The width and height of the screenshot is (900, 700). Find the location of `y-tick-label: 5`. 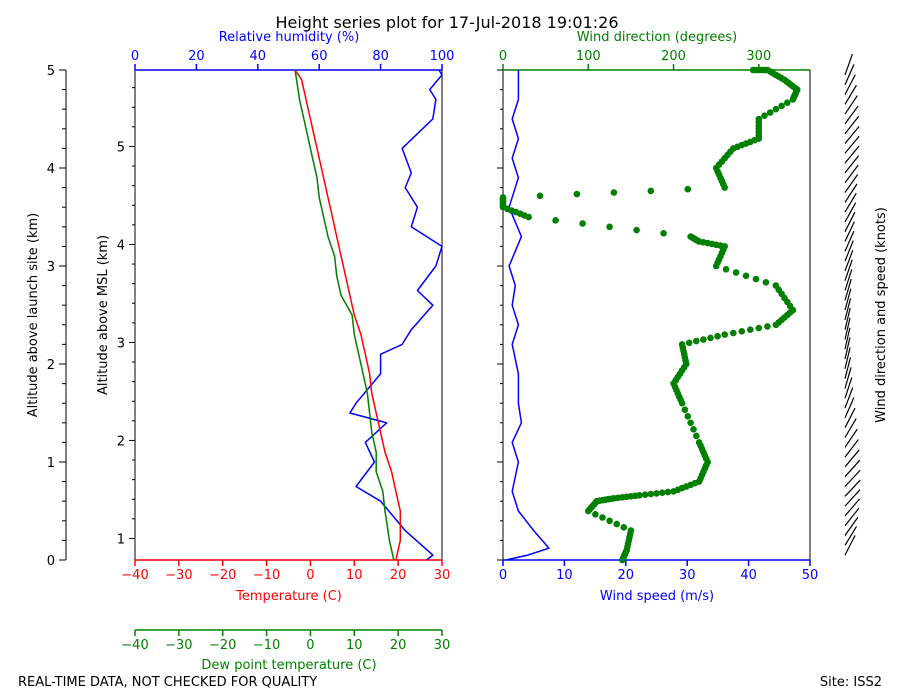

y-tick-label: 5 is located at coordinates (121, 147).